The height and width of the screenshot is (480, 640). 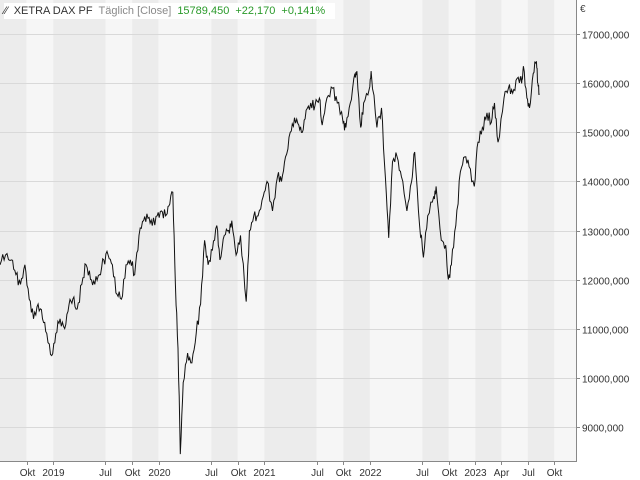 I want to click on y-tick-label: 17000,000, so click(x=606, y=36).